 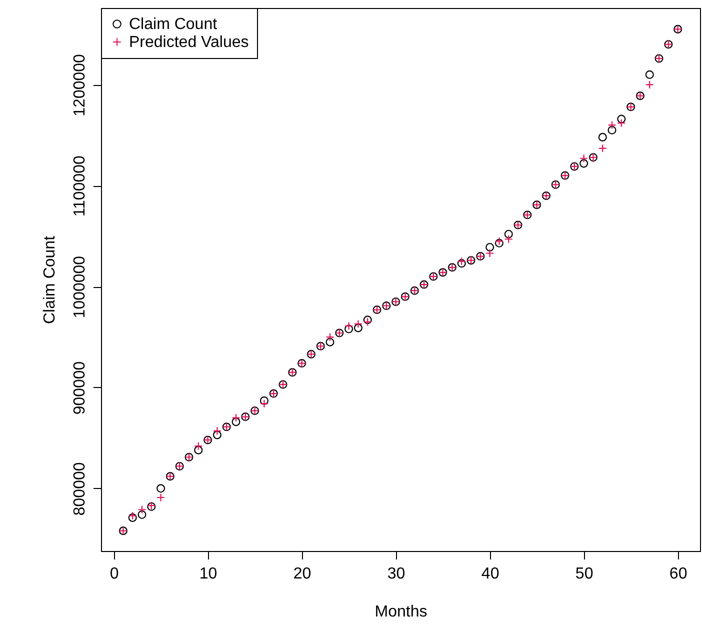 I want to click on y-tick-label: 900000, so click(x=80, y=388).